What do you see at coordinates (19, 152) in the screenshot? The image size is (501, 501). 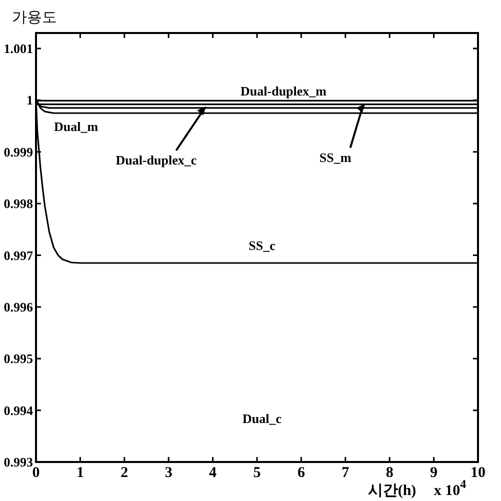 I see `y-tick-label: 0.999` at bounding box center [19, 152].